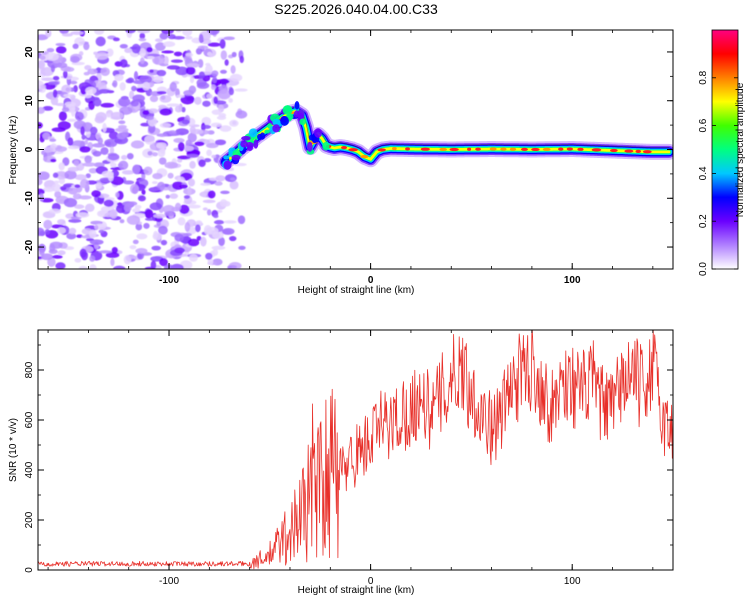 Image resolution: width=750 pixels, height=600 pixels. Describe the element at coordinates (29, 52) in the screenshot. I see `spectrogram-y-tick-label: 20` at that location.